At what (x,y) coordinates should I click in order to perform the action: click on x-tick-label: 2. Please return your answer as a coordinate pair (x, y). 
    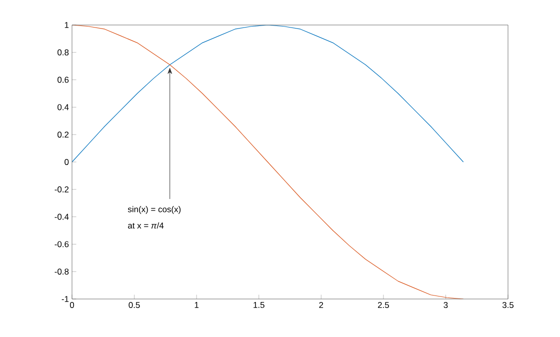
    Looking at the image, I should click on (321, 305).